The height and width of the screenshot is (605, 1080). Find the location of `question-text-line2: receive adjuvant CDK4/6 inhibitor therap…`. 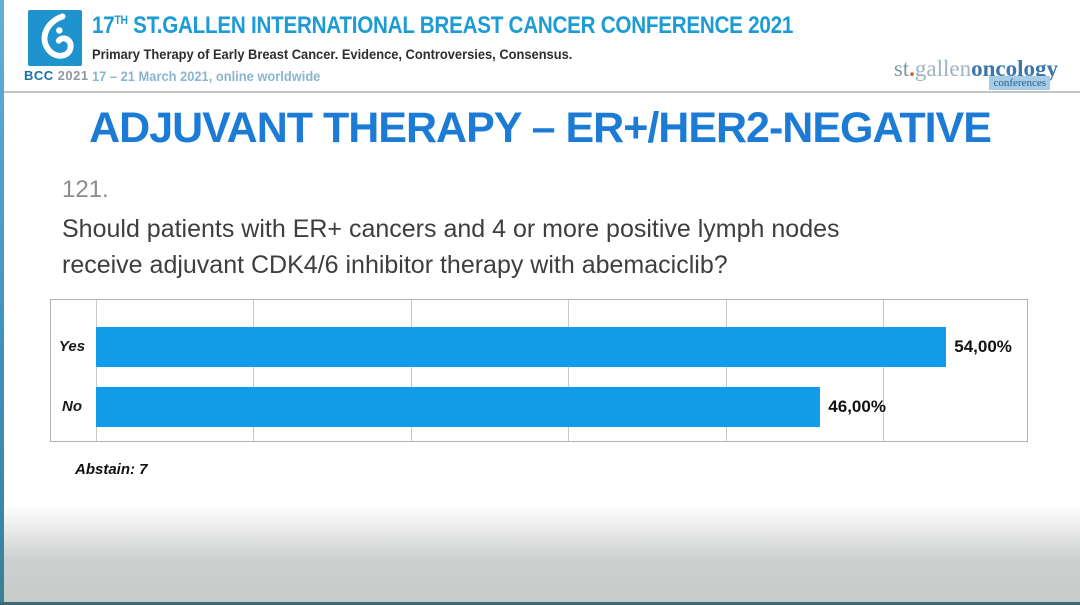

question-text-line2: receive adjuvant CDK4/6 inhibitor therap… is located at coordinates (395, 265).